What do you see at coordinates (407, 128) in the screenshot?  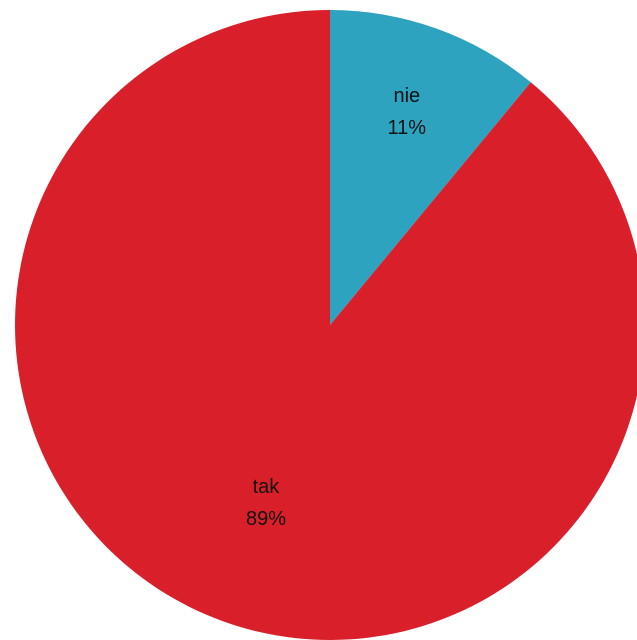 I see `slice-value-label: 11%` at bounding box center [407, 128].